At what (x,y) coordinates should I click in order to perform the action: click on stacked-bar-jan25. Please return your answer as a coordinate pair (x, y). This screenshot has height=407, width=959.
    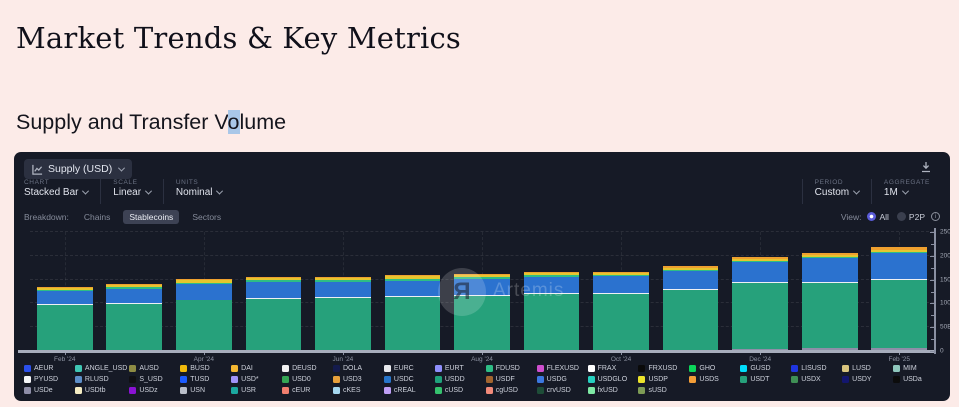
    Looking at the image, I should click on (829, 291).